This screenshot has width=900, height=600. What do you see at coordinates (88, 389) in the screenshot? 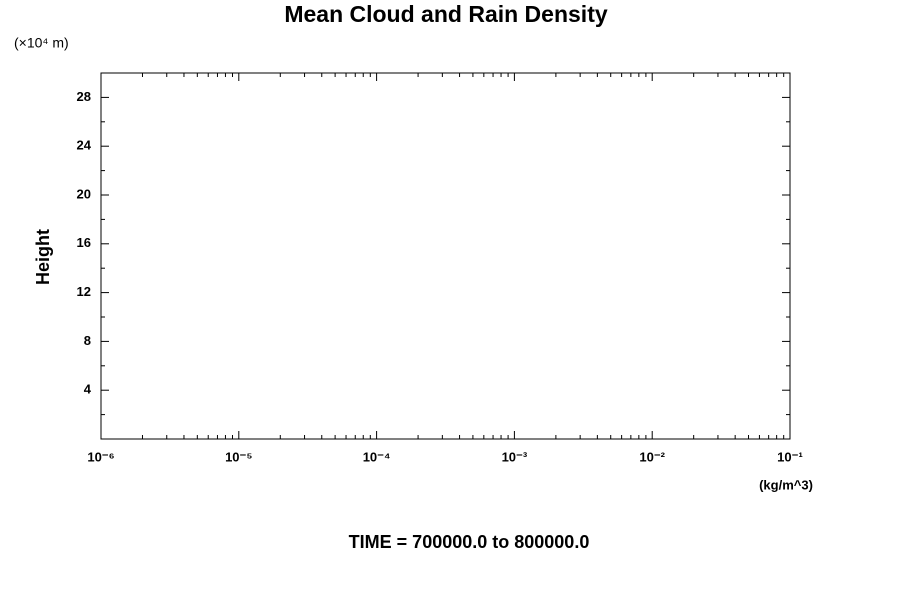
I see `y-tick-label: 4` at bounding box center [88, 389].